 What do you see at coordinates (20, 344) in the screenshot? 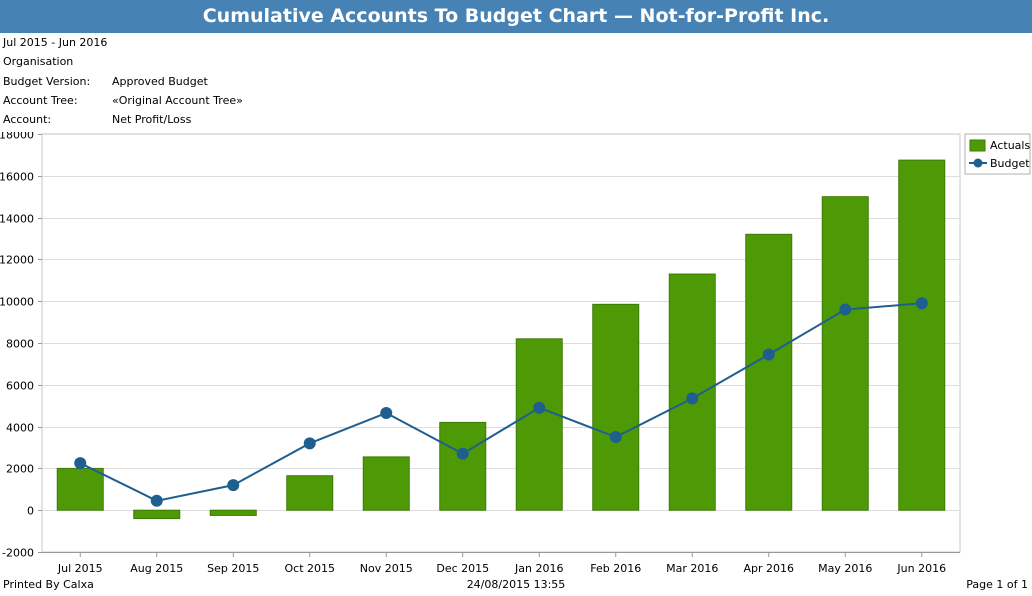
I see `y-tick-label: 8000` at bounding box center [20, 344].